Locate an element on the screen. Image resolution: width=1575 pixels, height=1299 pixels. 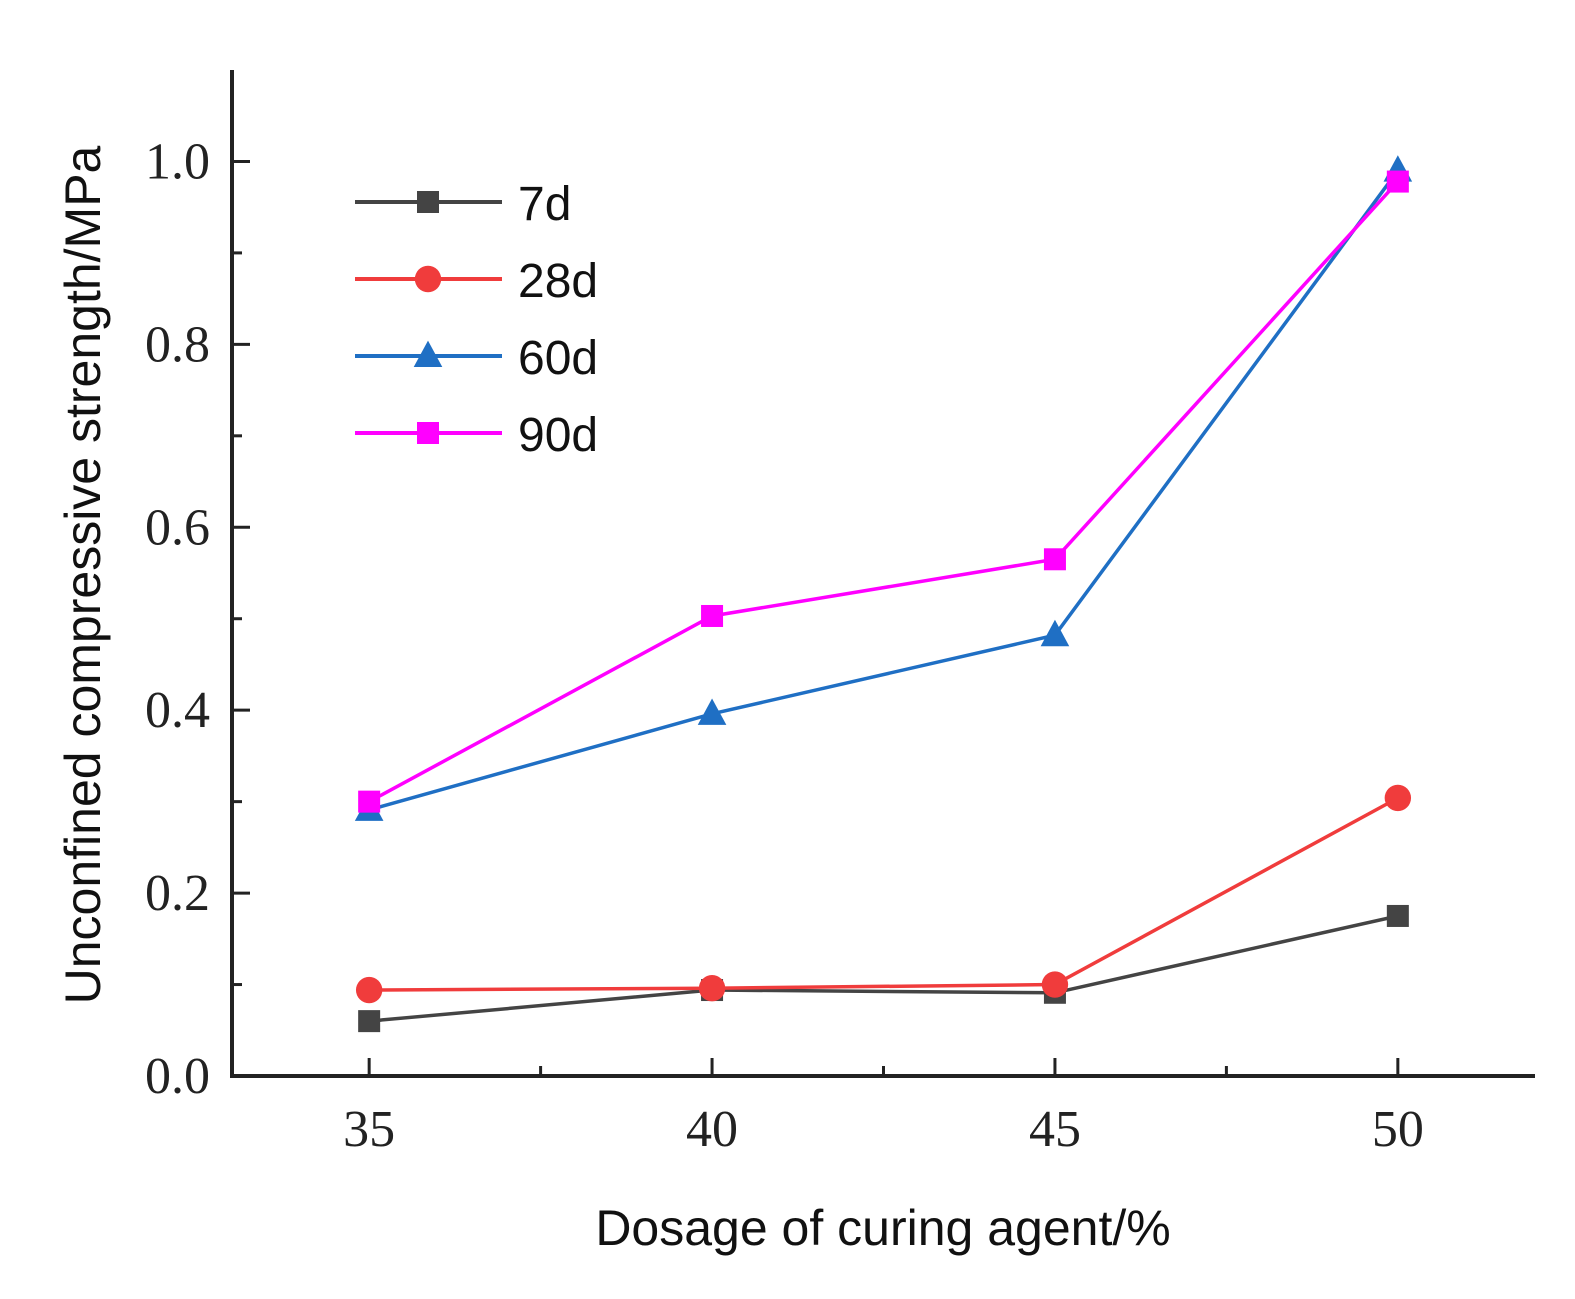
x-tick-label: 35 is located at coordinates (369, 1129).